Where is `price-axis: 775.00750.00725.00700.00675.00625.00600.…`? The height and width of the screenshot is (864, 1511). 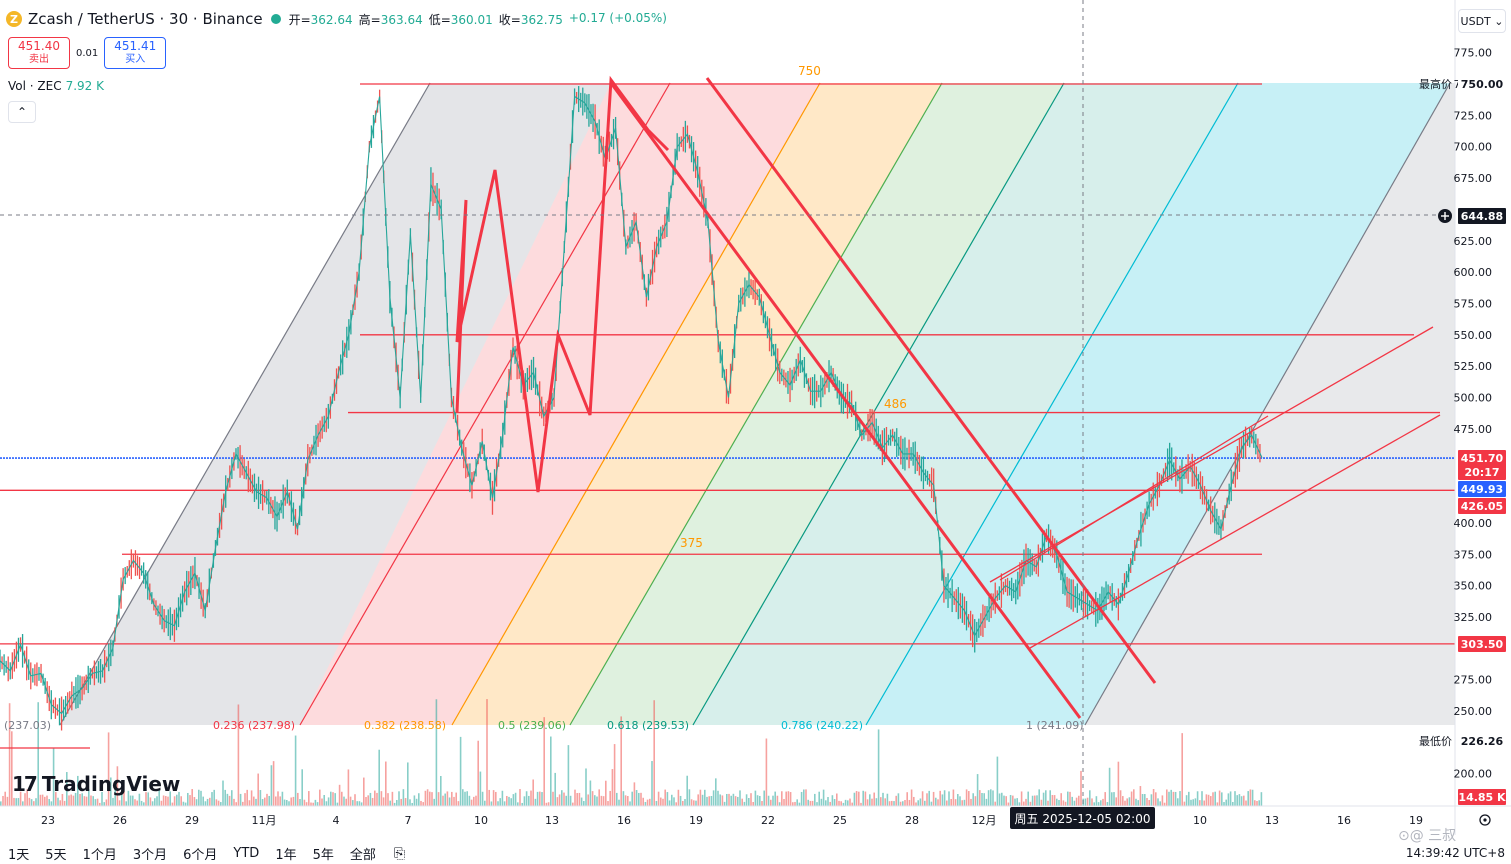 price-axis: 775.00750.00725.00700.00675.00625.00600.… is located at coordinates (1473, 414).